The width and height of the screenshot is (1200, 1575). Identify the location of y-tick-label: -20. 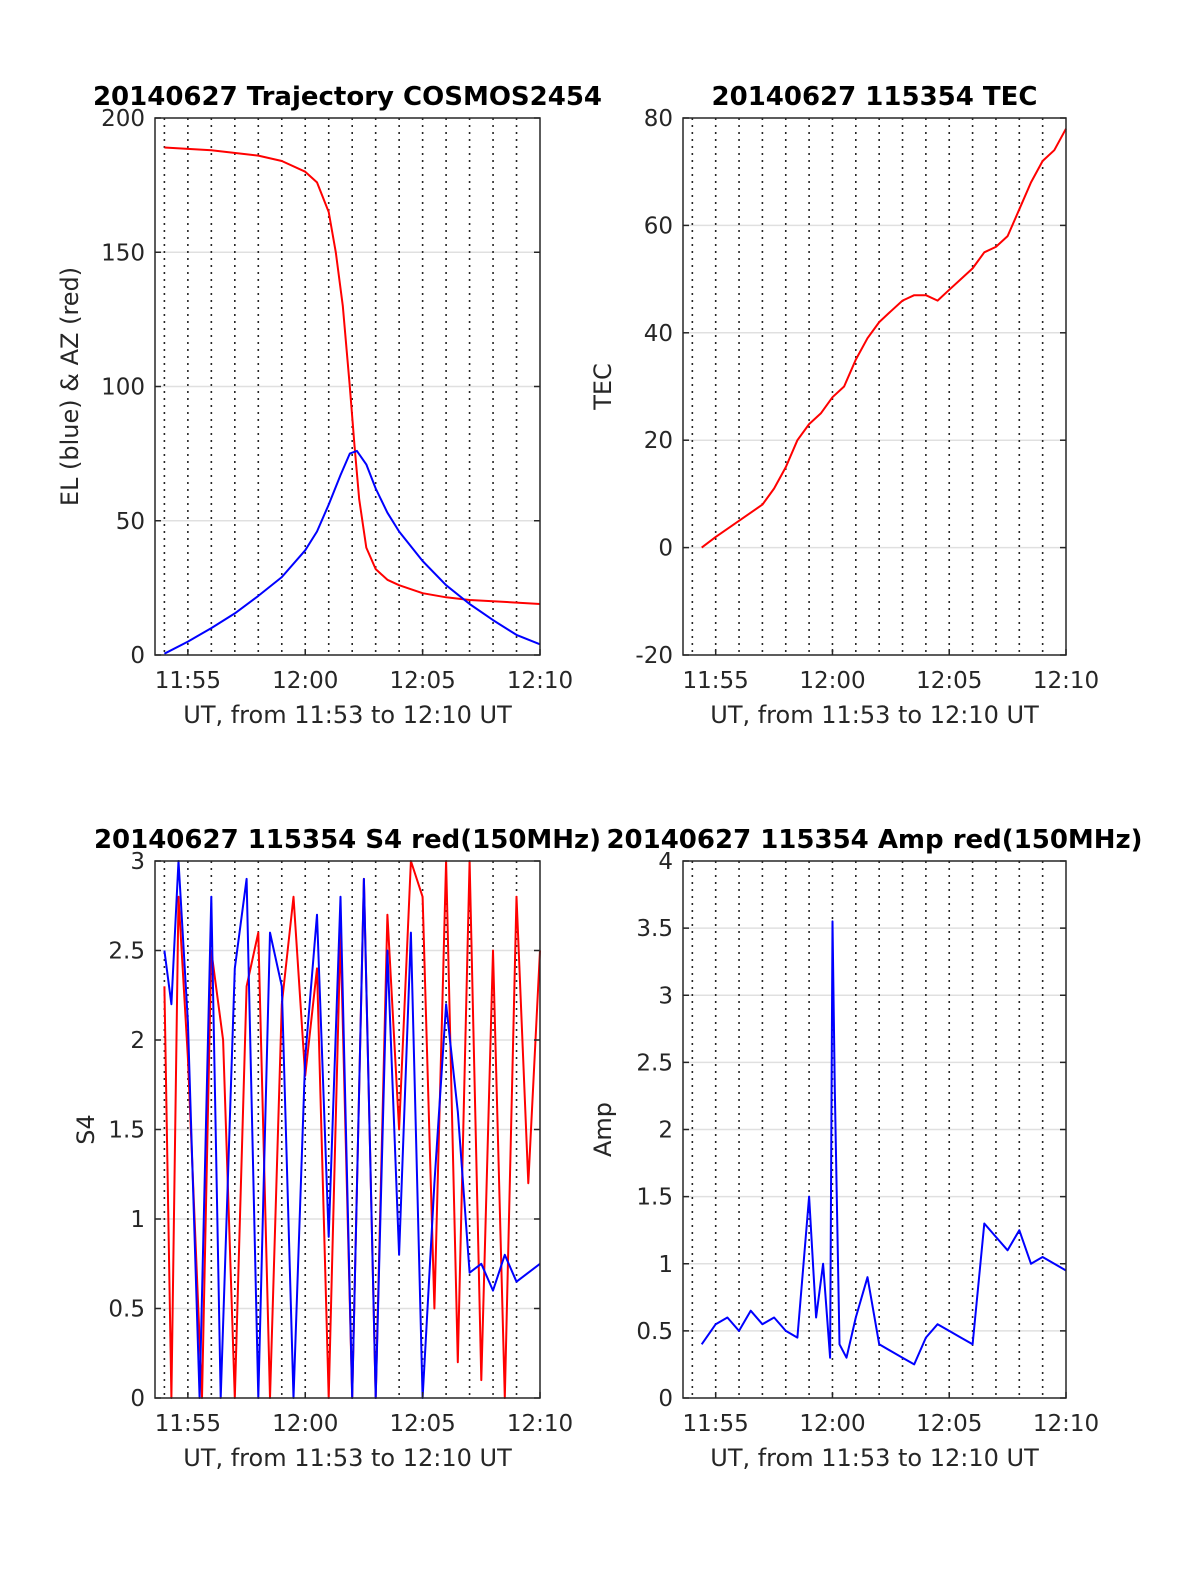
(654, 656).